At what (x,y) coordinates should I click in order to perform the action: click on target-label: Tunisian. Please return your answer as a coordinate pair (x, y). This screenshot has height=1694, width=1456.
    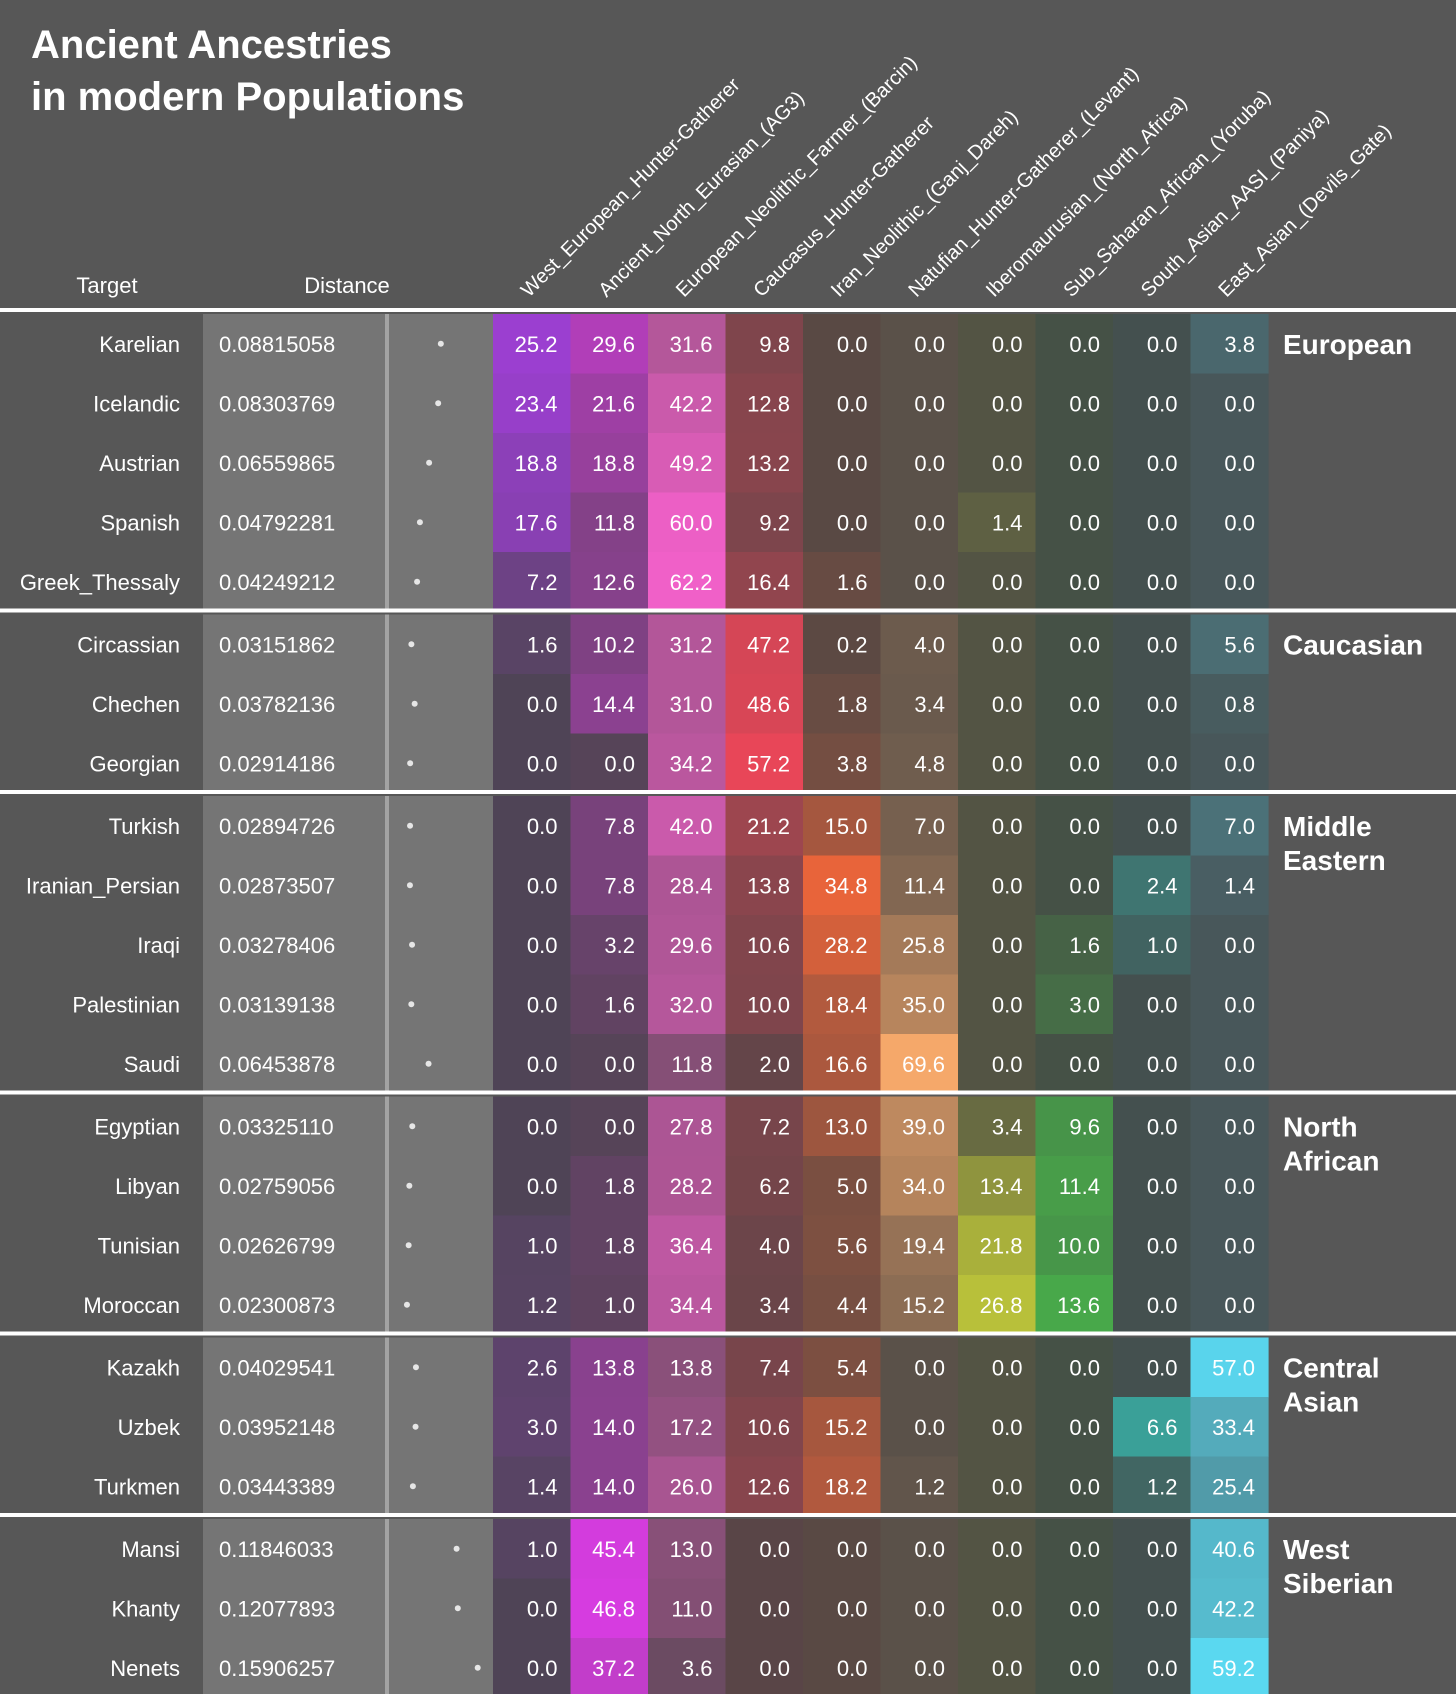
    Looking at the image, I should click on (139, 1245).